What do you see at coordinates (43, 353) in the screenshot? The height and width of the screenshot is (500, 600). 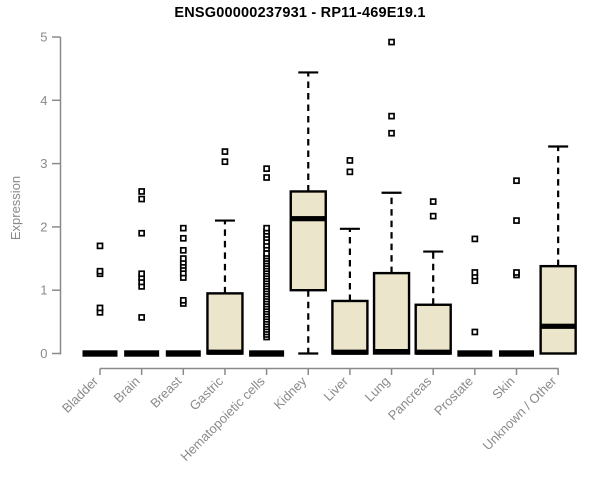 I see `y-tick-label: 0` at bounding box center [43, 353].